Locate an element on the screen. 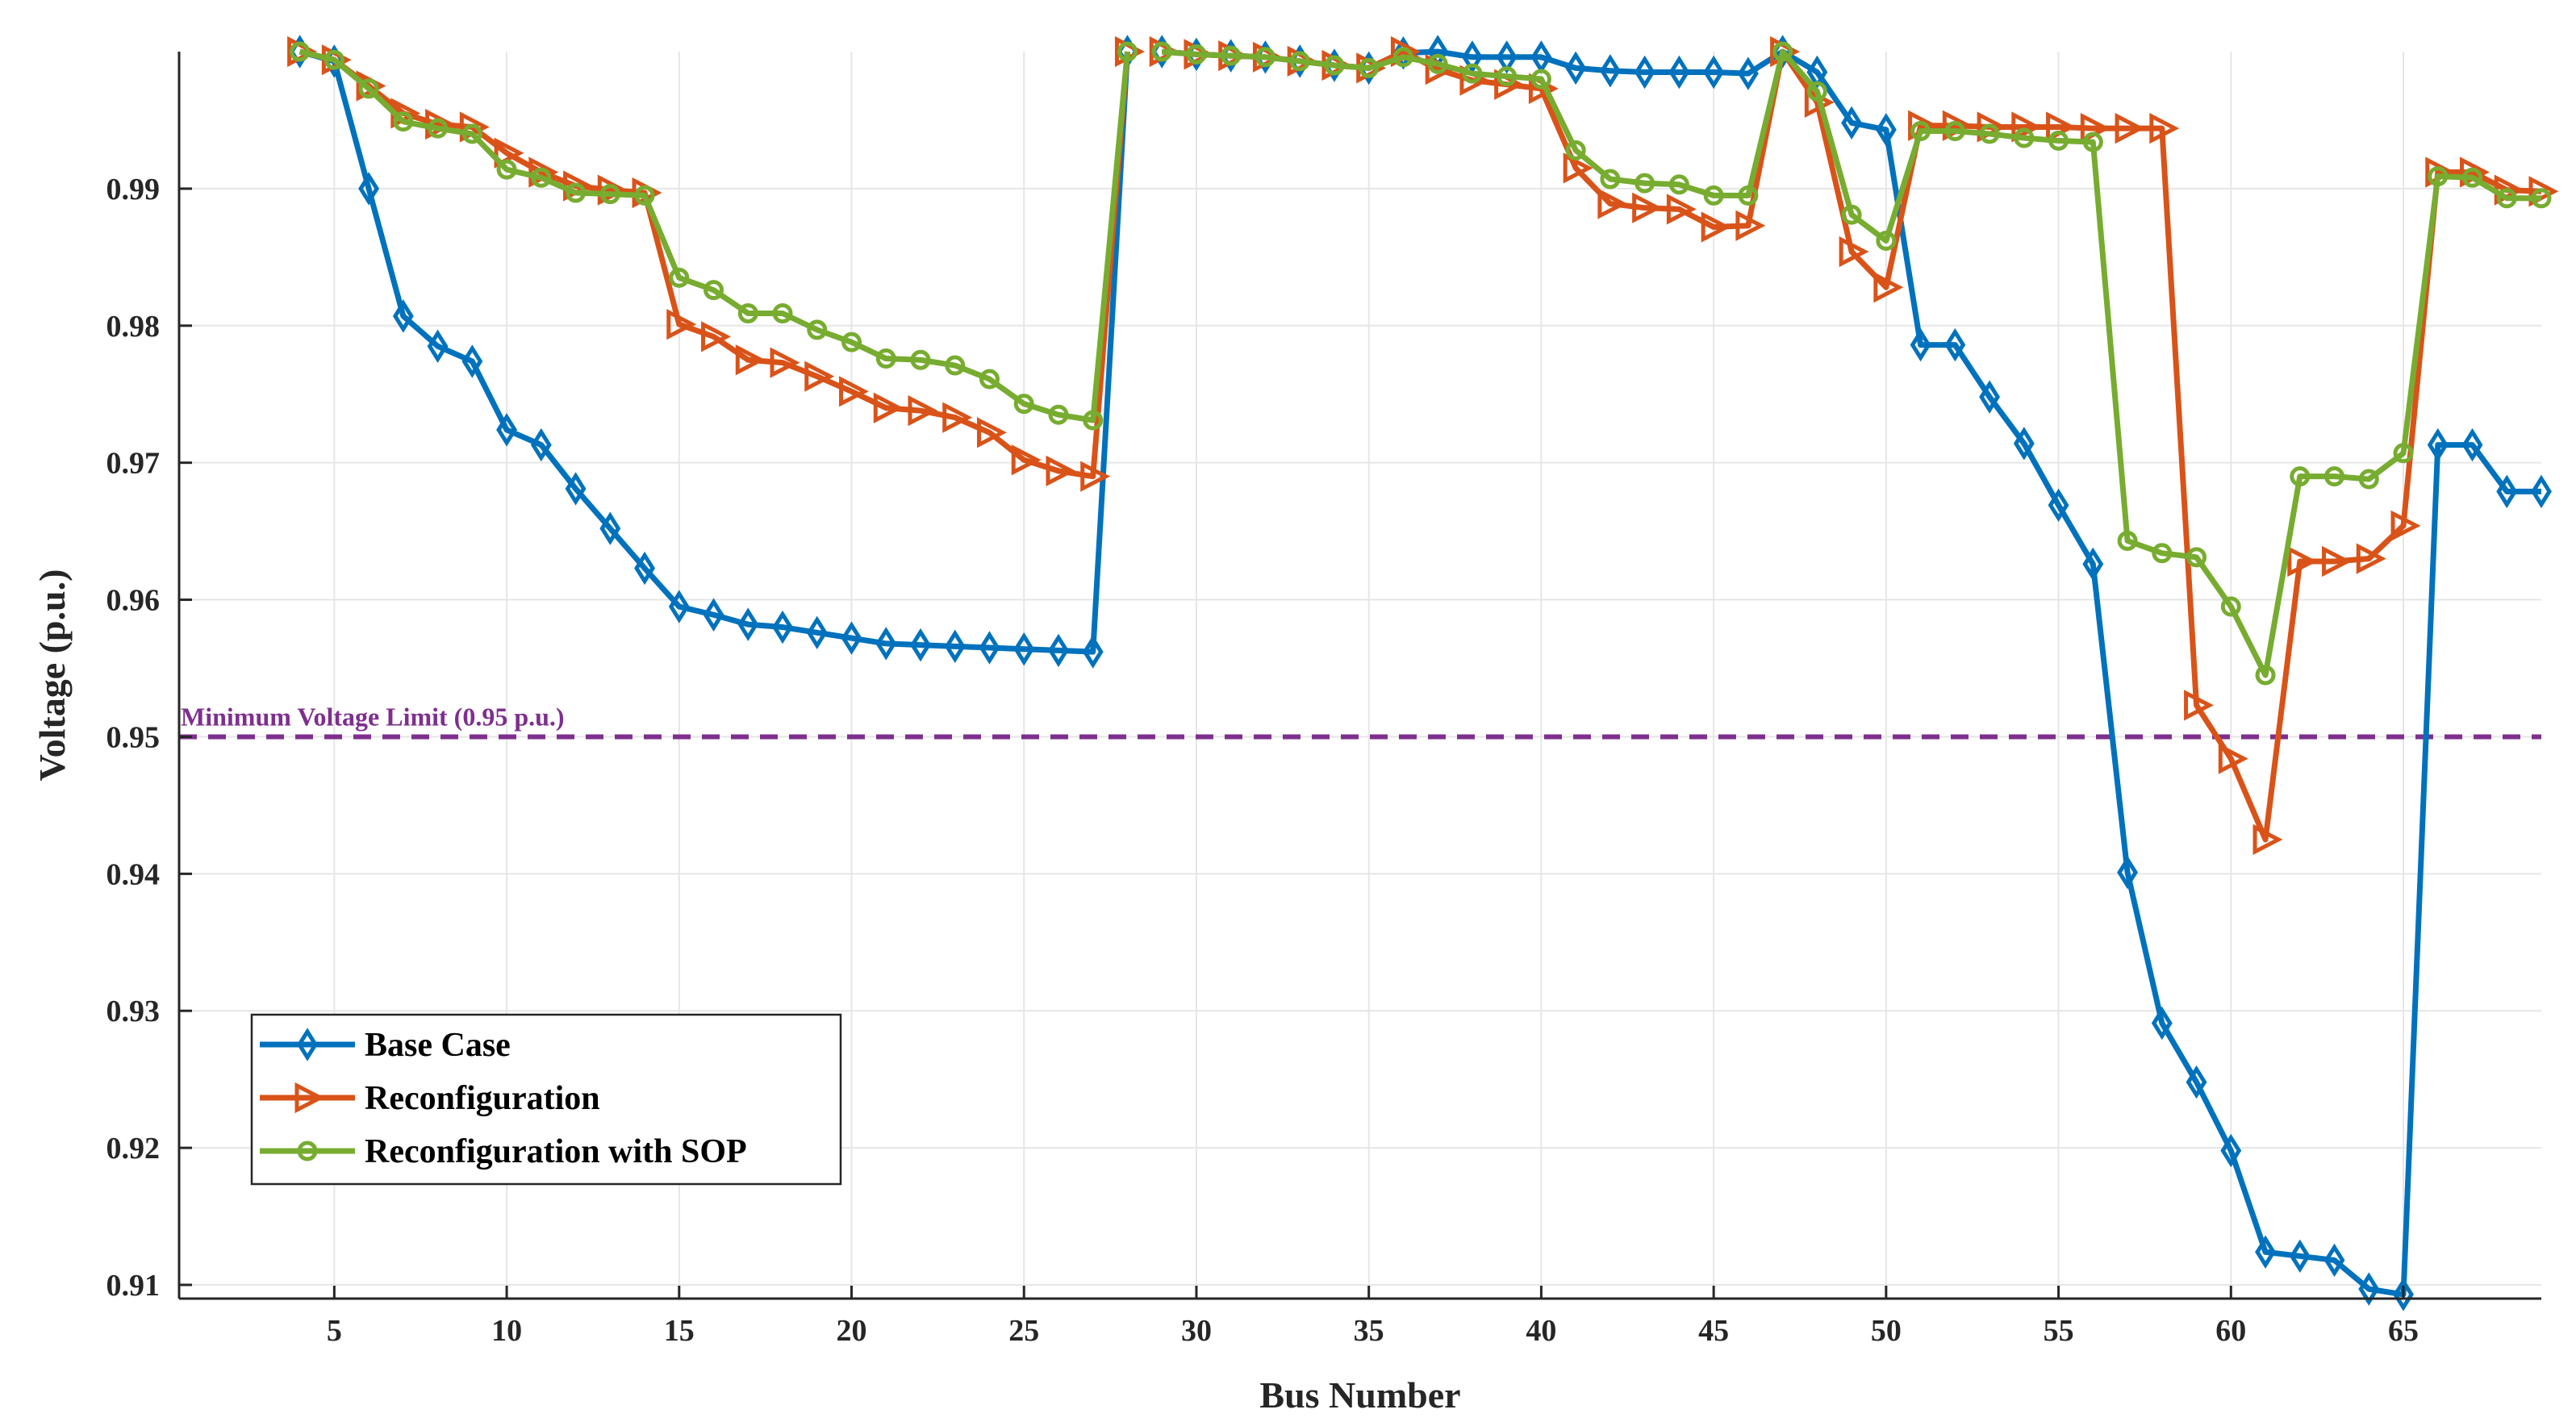 The width and height of the screenshot is (2576, 1422). x-tick-label: 60 is located at coordinates (2230, 1331).